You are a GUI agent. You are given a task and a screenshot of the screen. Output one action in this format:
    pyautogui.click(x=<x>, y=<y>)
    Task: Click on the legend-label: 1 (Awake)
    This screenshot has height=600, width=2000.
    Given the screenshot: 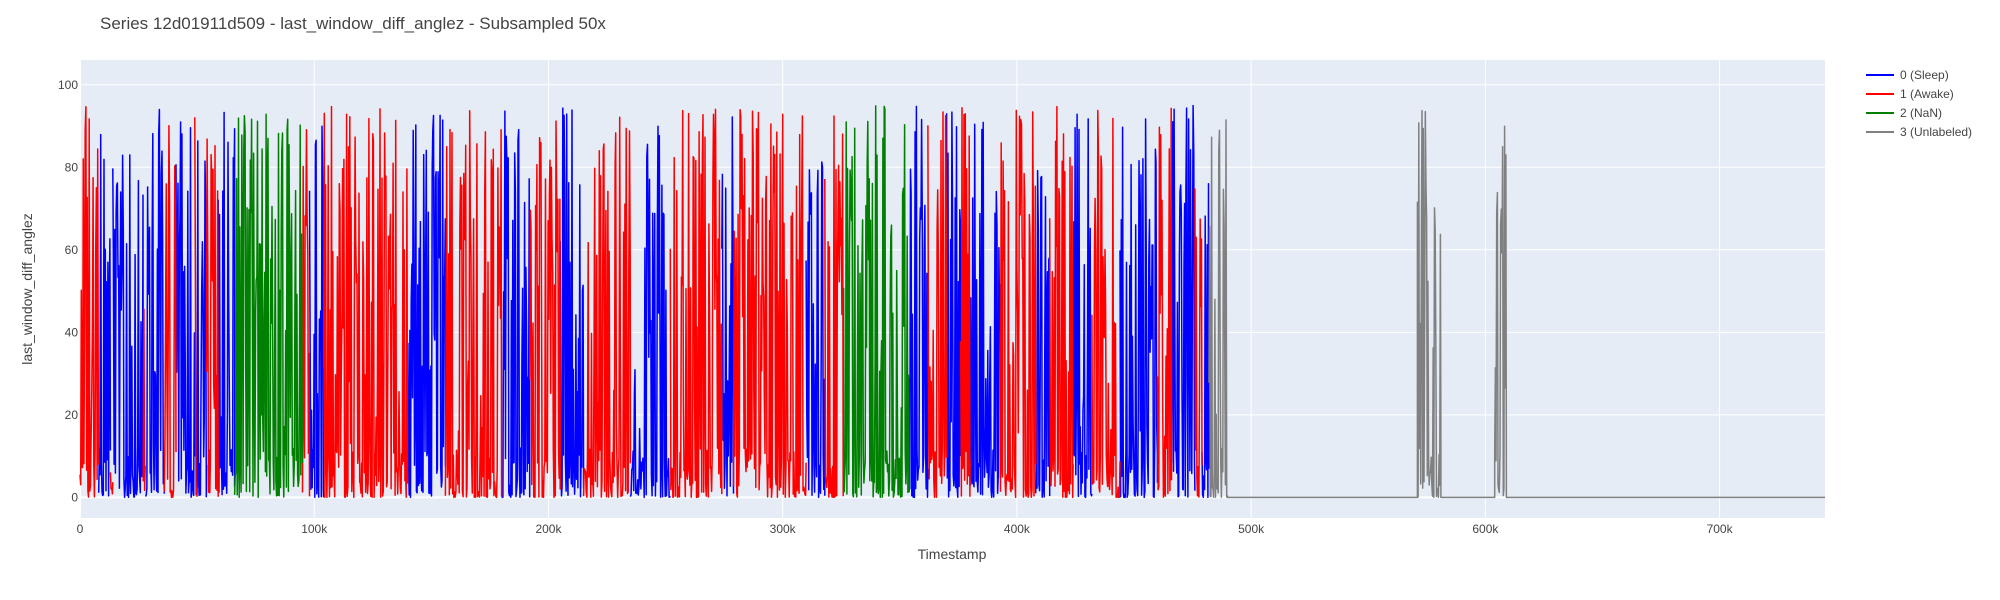 What is the action you would take?
    pyautogui.click(x=1927, y=94)
    